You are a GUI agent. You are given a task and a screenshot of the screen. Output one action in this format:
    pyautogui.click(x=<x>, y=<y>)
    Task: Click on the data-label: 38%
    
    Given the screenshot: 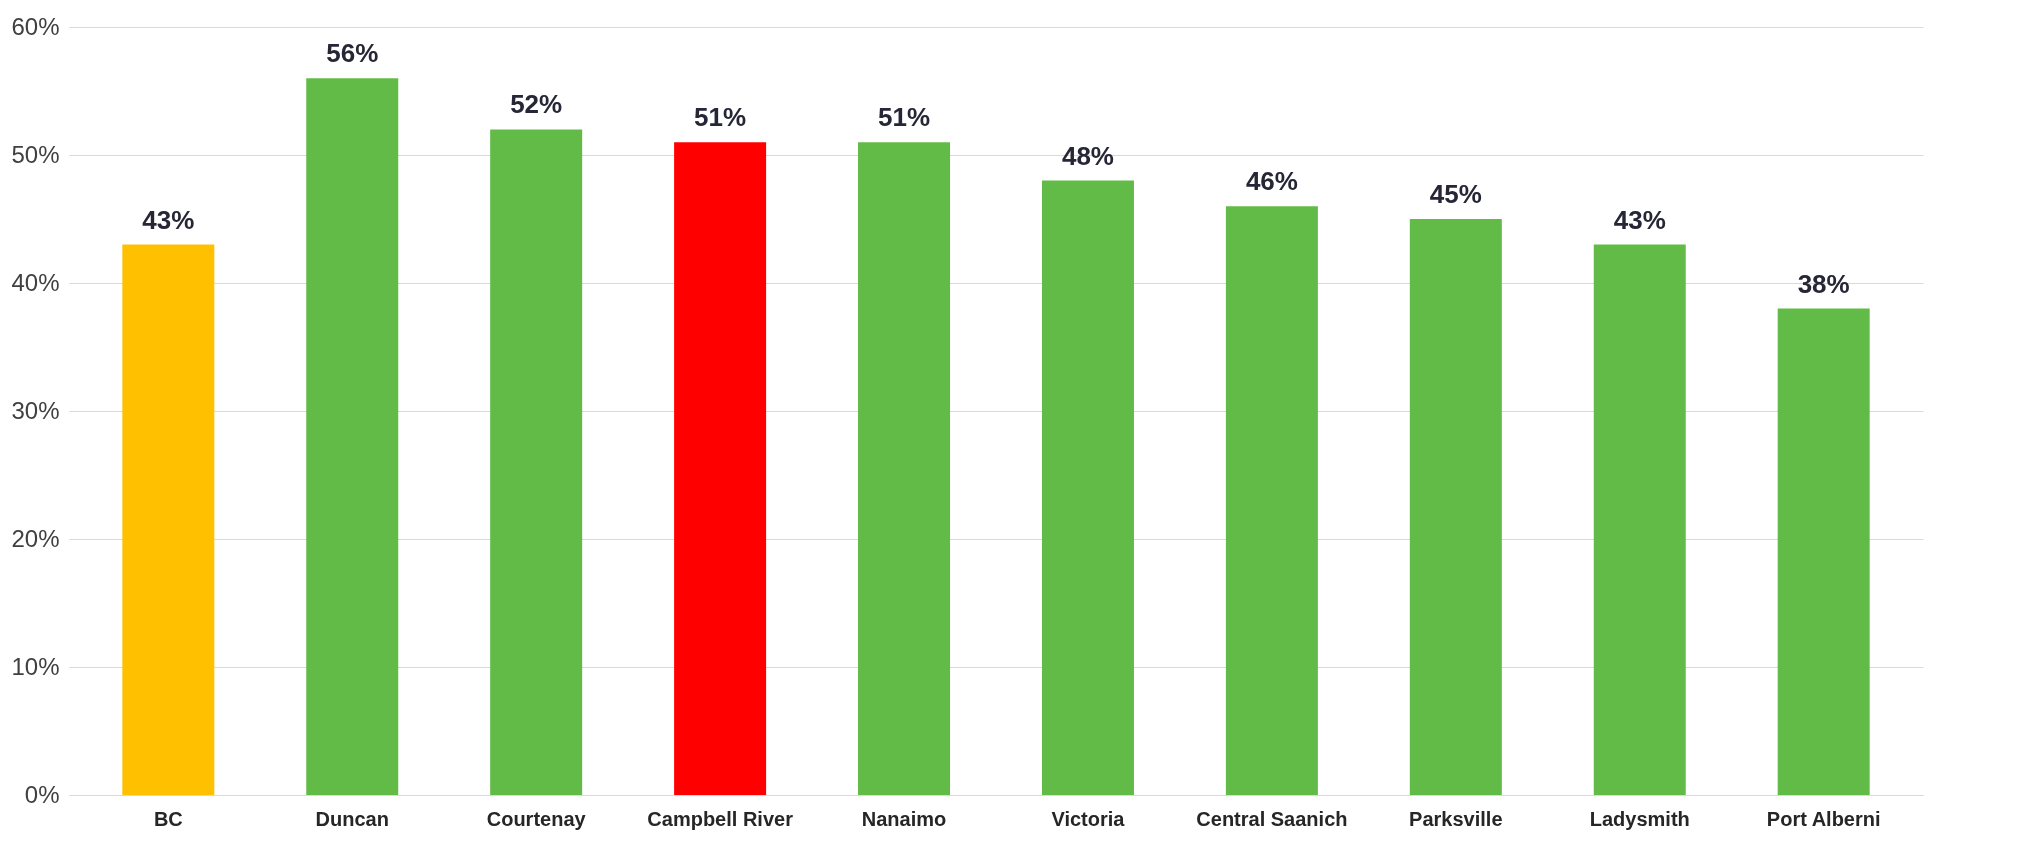 What is the action you would take?
    pyautogui.click(x=1823, y=283)
    